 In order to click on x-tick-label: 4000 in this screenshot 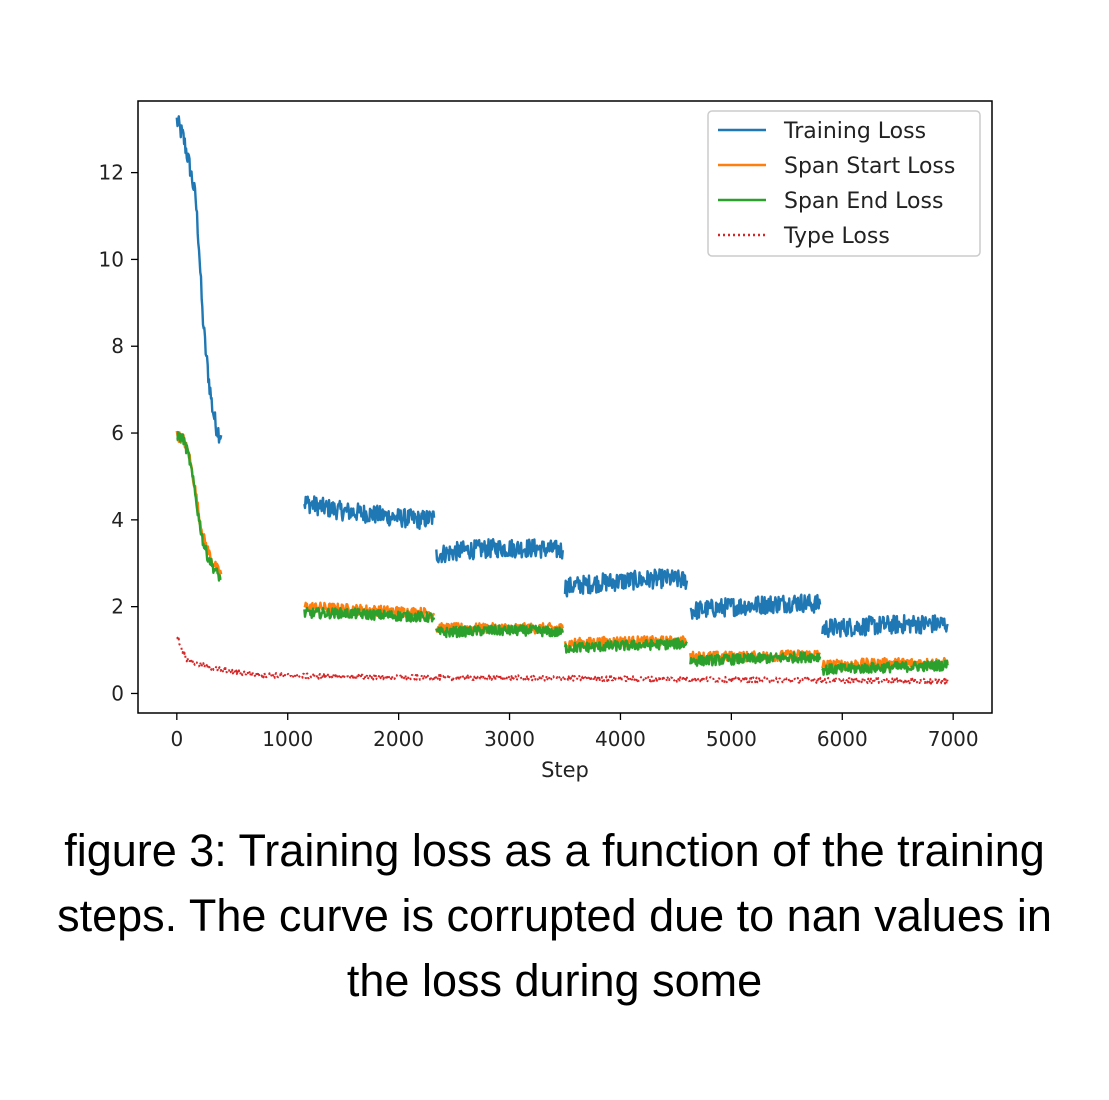, I will do `click(620, 739)`.